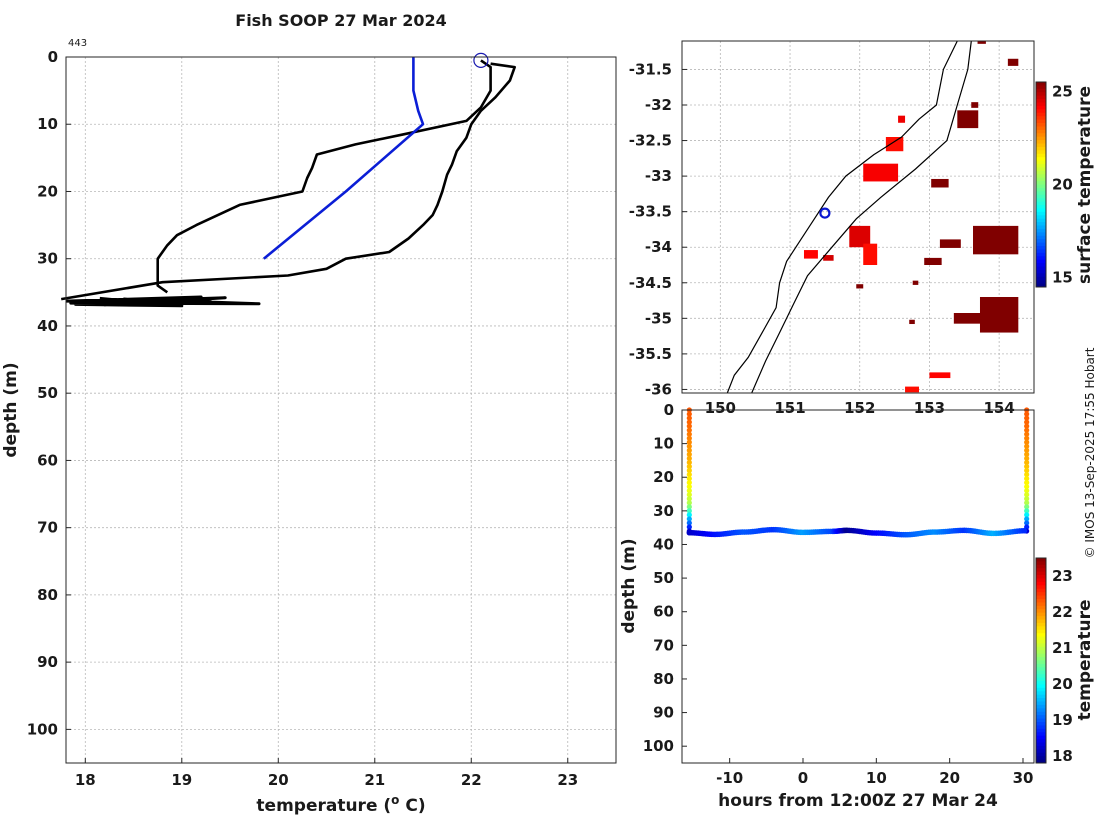  I want to click on map-y-tick-label: -35, so click(658, 318).